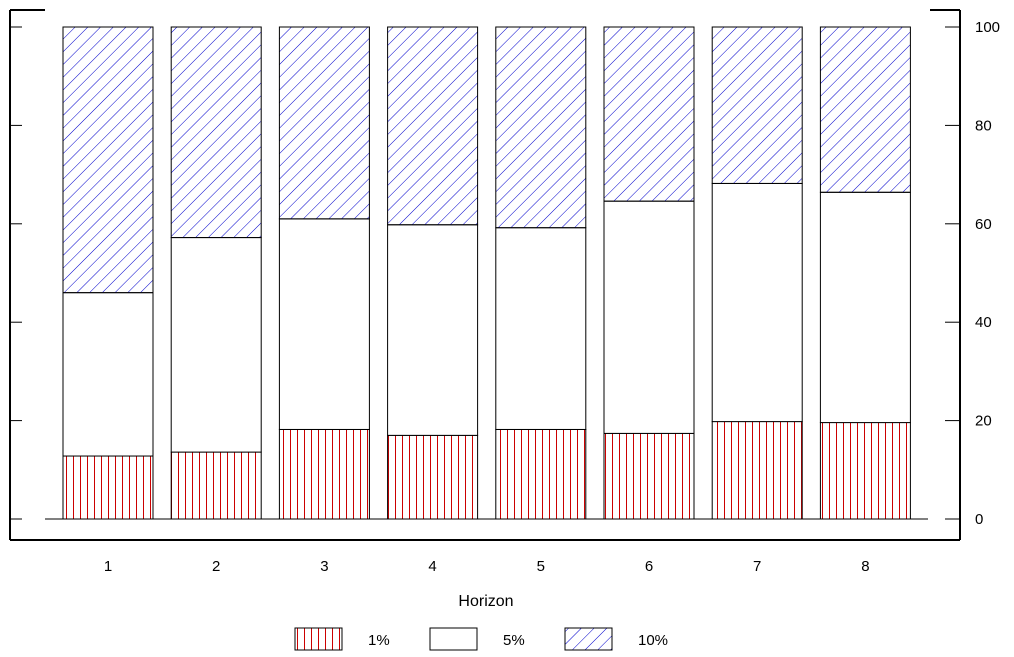 The width and height of the screenshot is (1014, 657). Describe the element at coordinates (324, 566) in the screenshot. I see `x-tick-label: 3` at that location.